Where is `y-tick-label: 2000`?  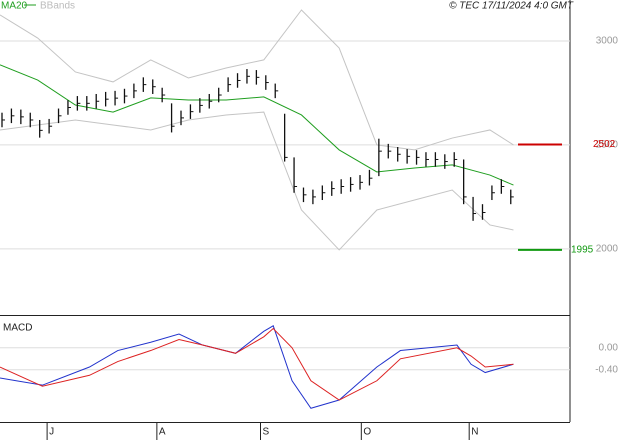
y-tick-label: 2000 is located at coordinates (607, 249).